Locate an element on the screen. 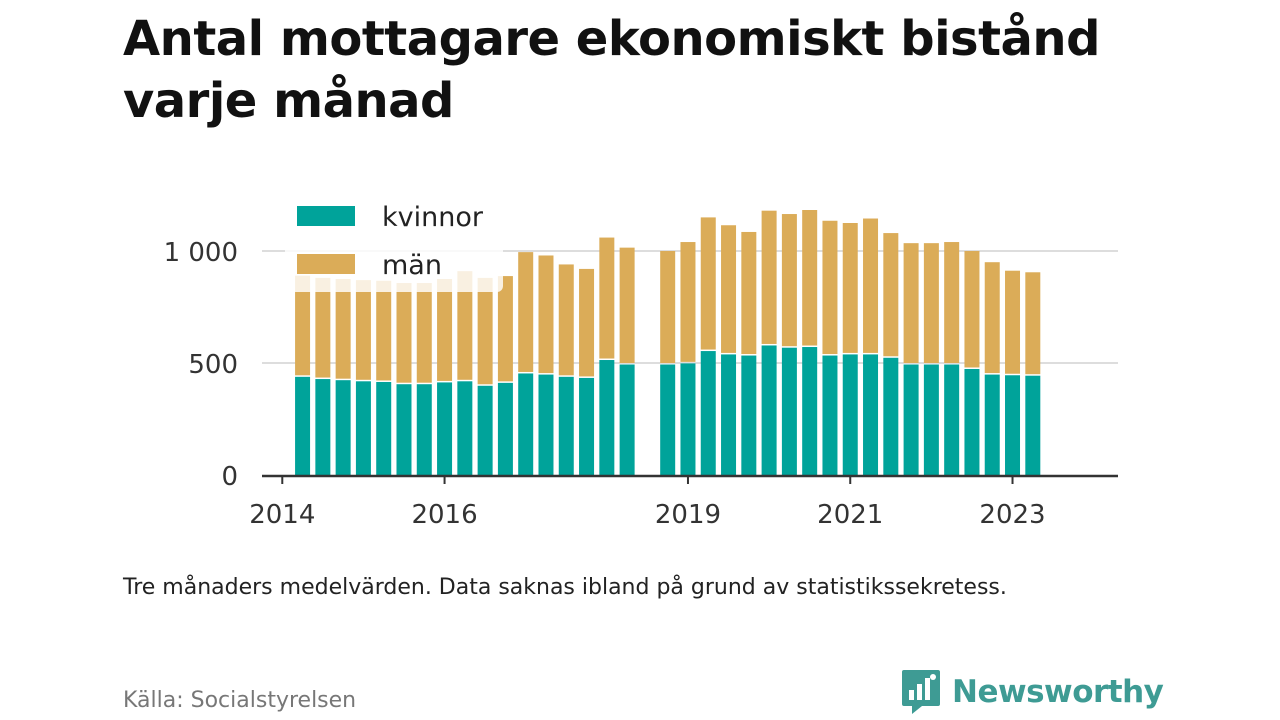  x-axis-labels: 2014 2016 2019 2021 2023 is located at coordinates (647, 503).